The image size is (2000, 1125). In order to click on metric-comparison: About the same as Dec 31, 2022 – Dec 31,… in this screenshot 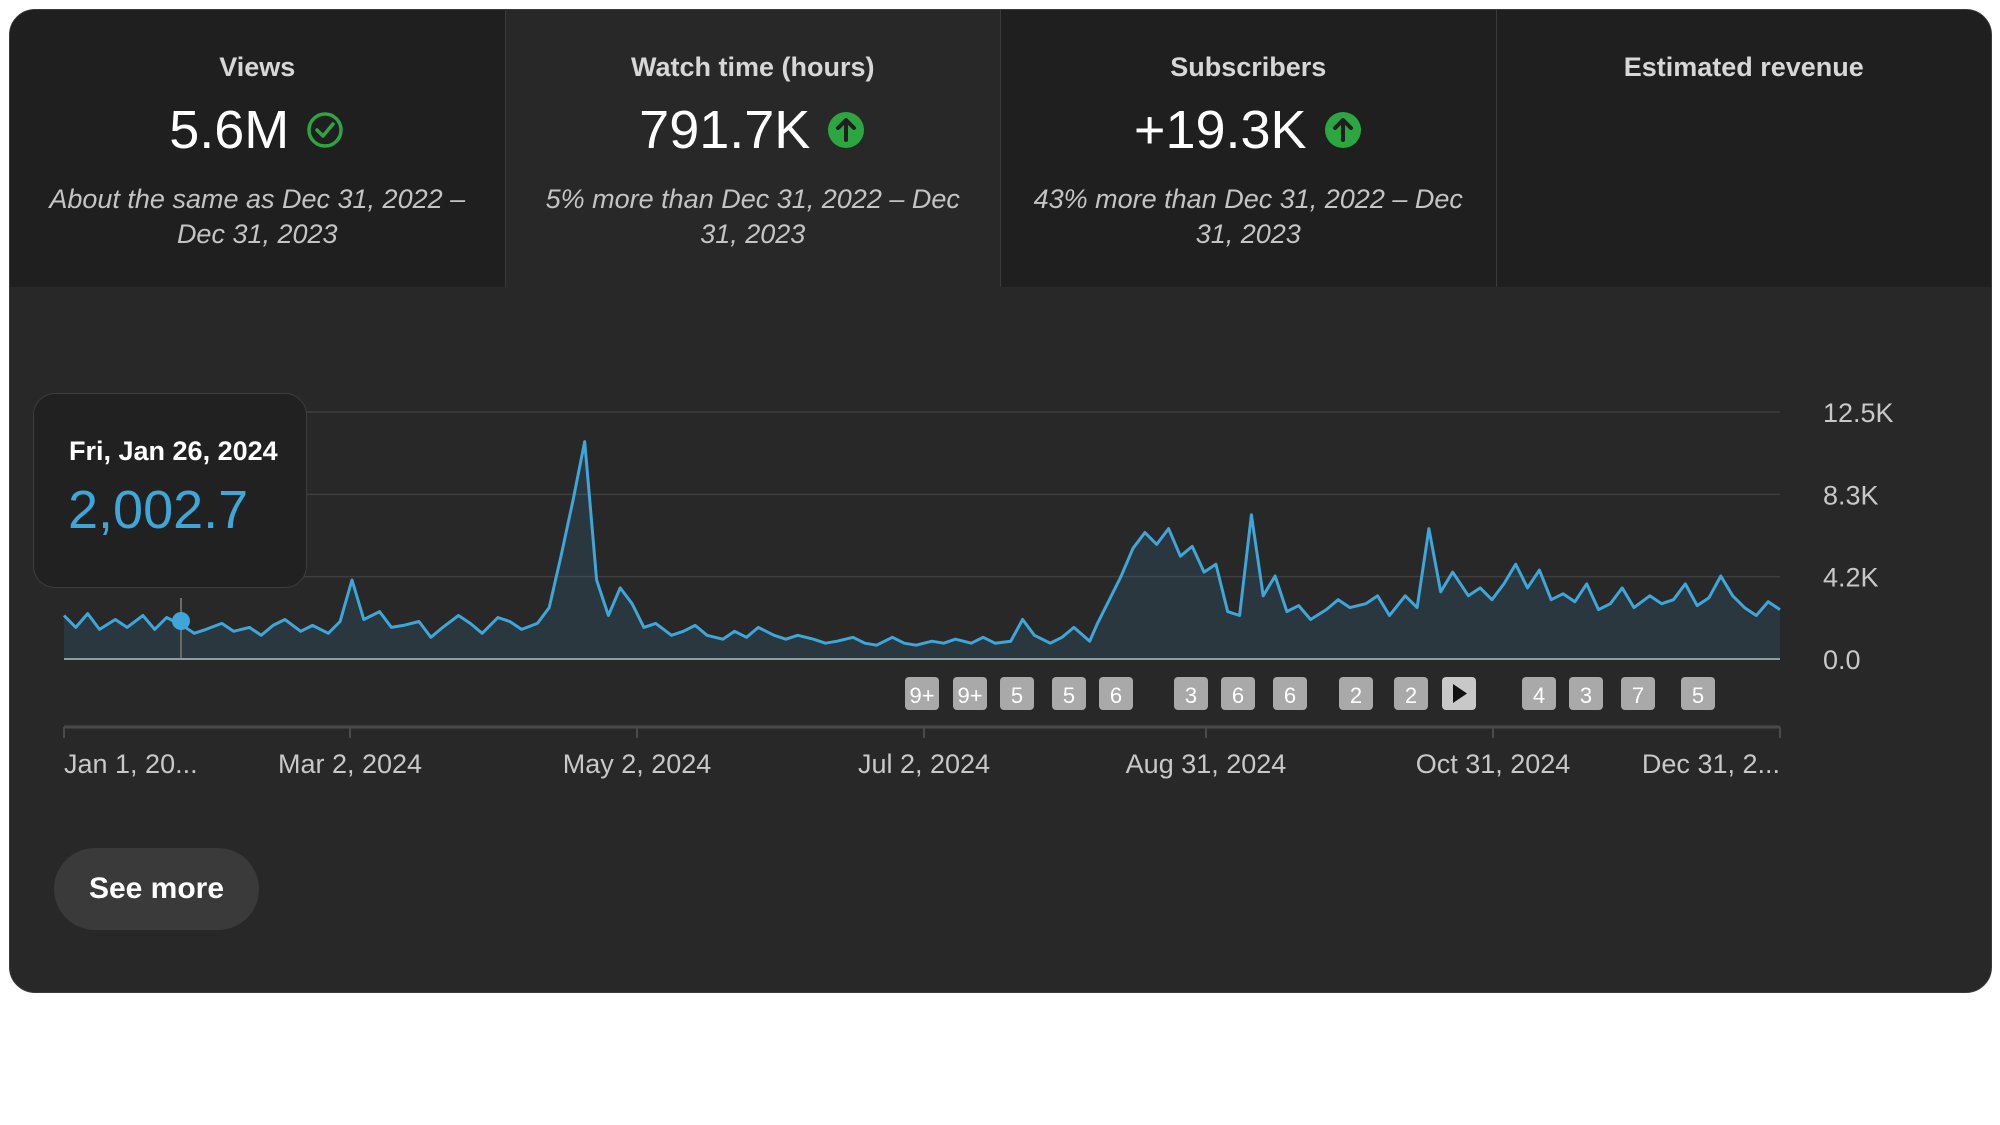, I will do `click(257, 216)`.